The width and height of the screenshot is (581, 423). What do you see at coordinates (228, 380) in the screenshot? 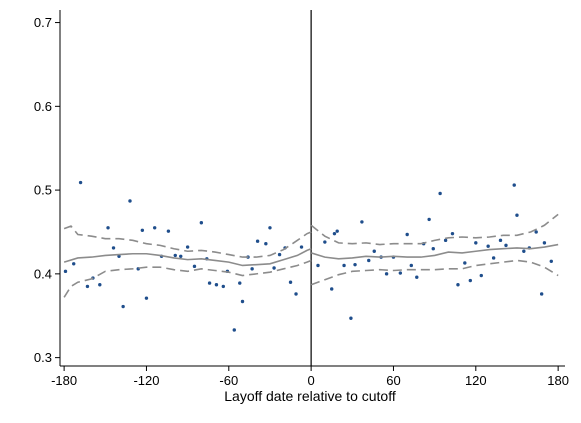
I see `x-tick-label: -60` at bounding box center [228, 380].